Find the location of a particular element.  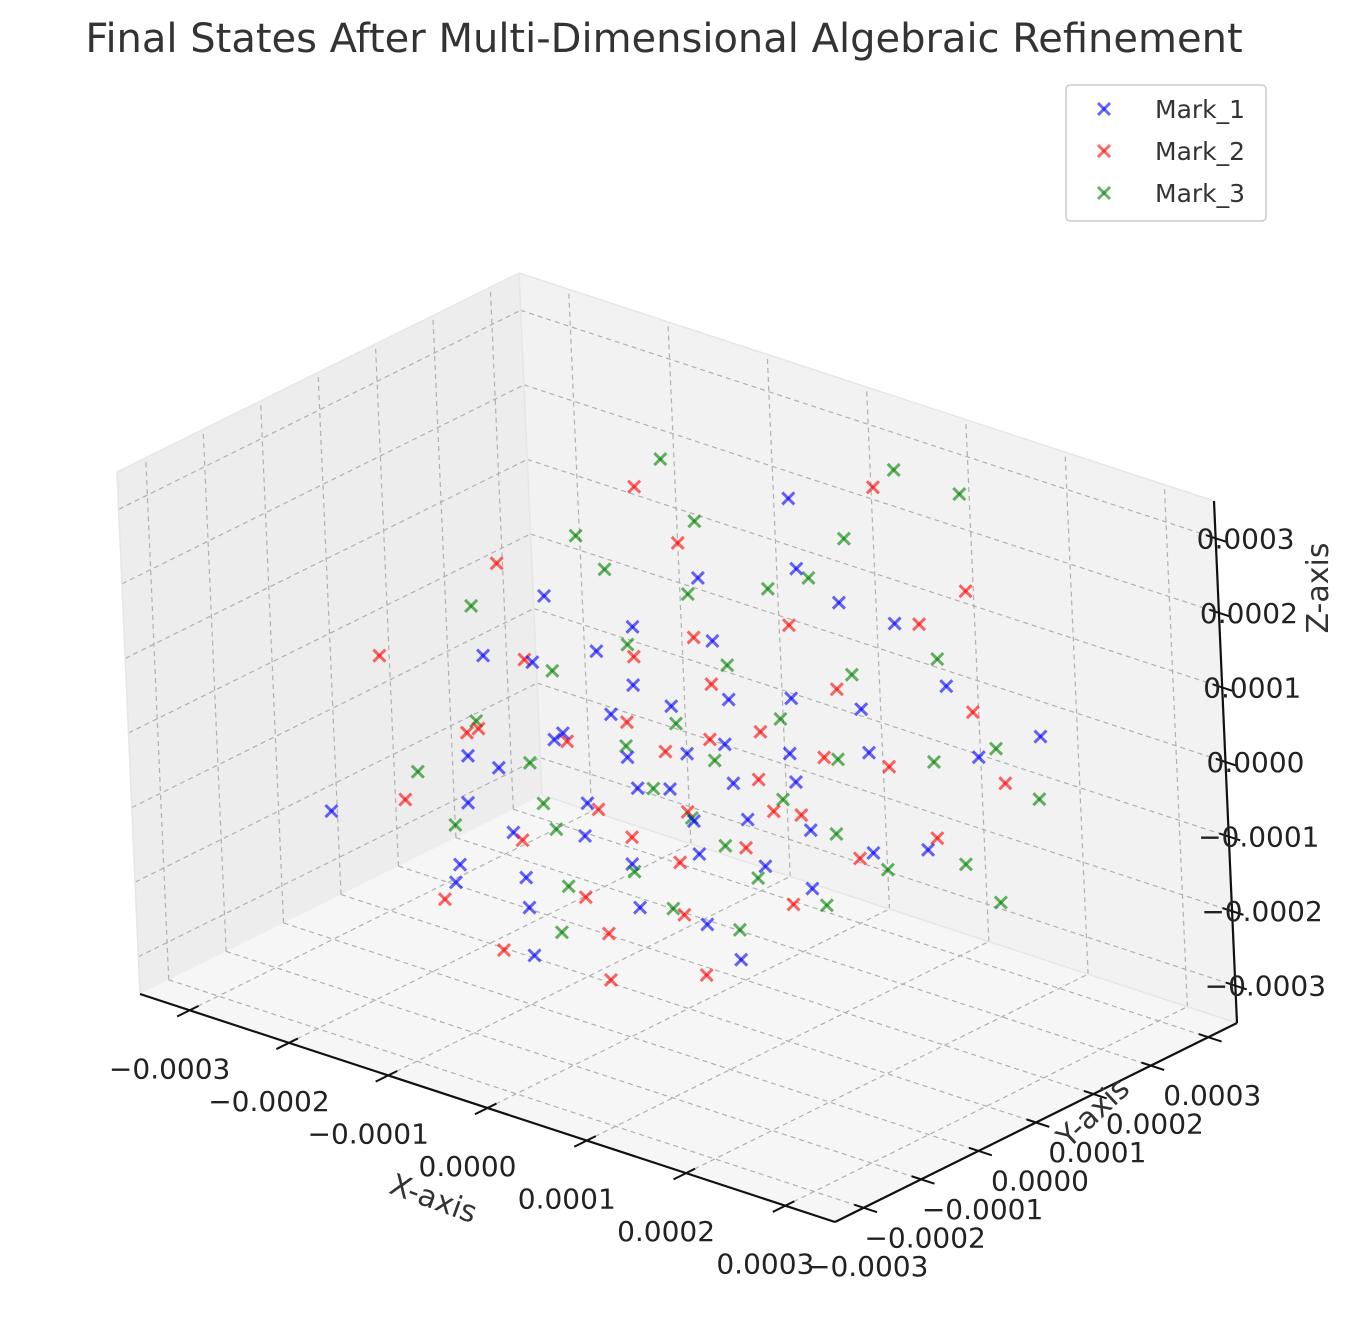

z-tick-label: 0.0001 is located at coordinates (1252, 687).